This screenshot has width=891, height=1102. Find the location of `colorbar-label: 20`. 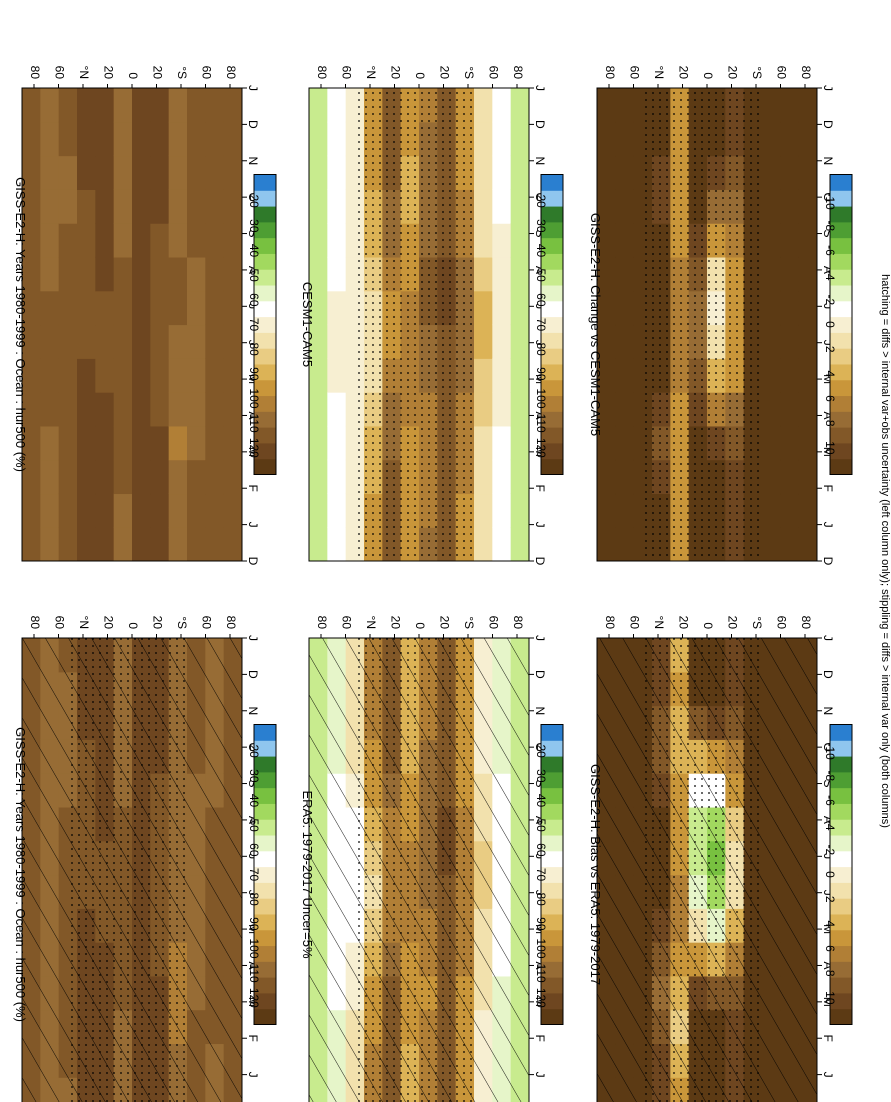

colorbar-label: 20 is located at coordinates (254, 201).